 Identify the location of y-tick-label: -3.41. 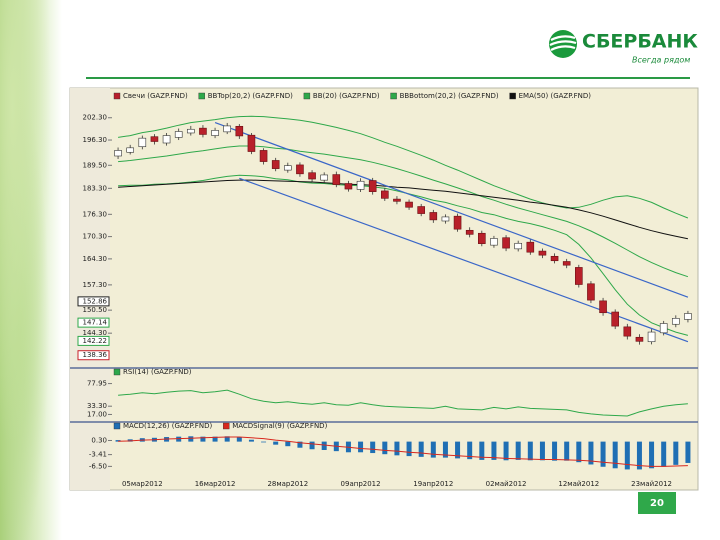
(98, 455).